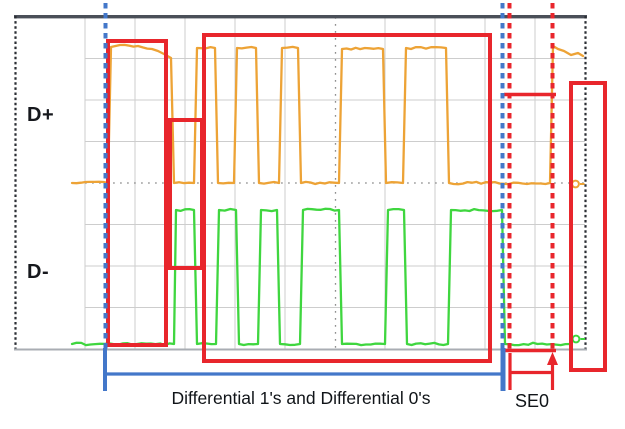  What do you see at coordinates (38, 272) in the screenshot?
I see `dminus-label: D-` at bounding box center [38, 272].